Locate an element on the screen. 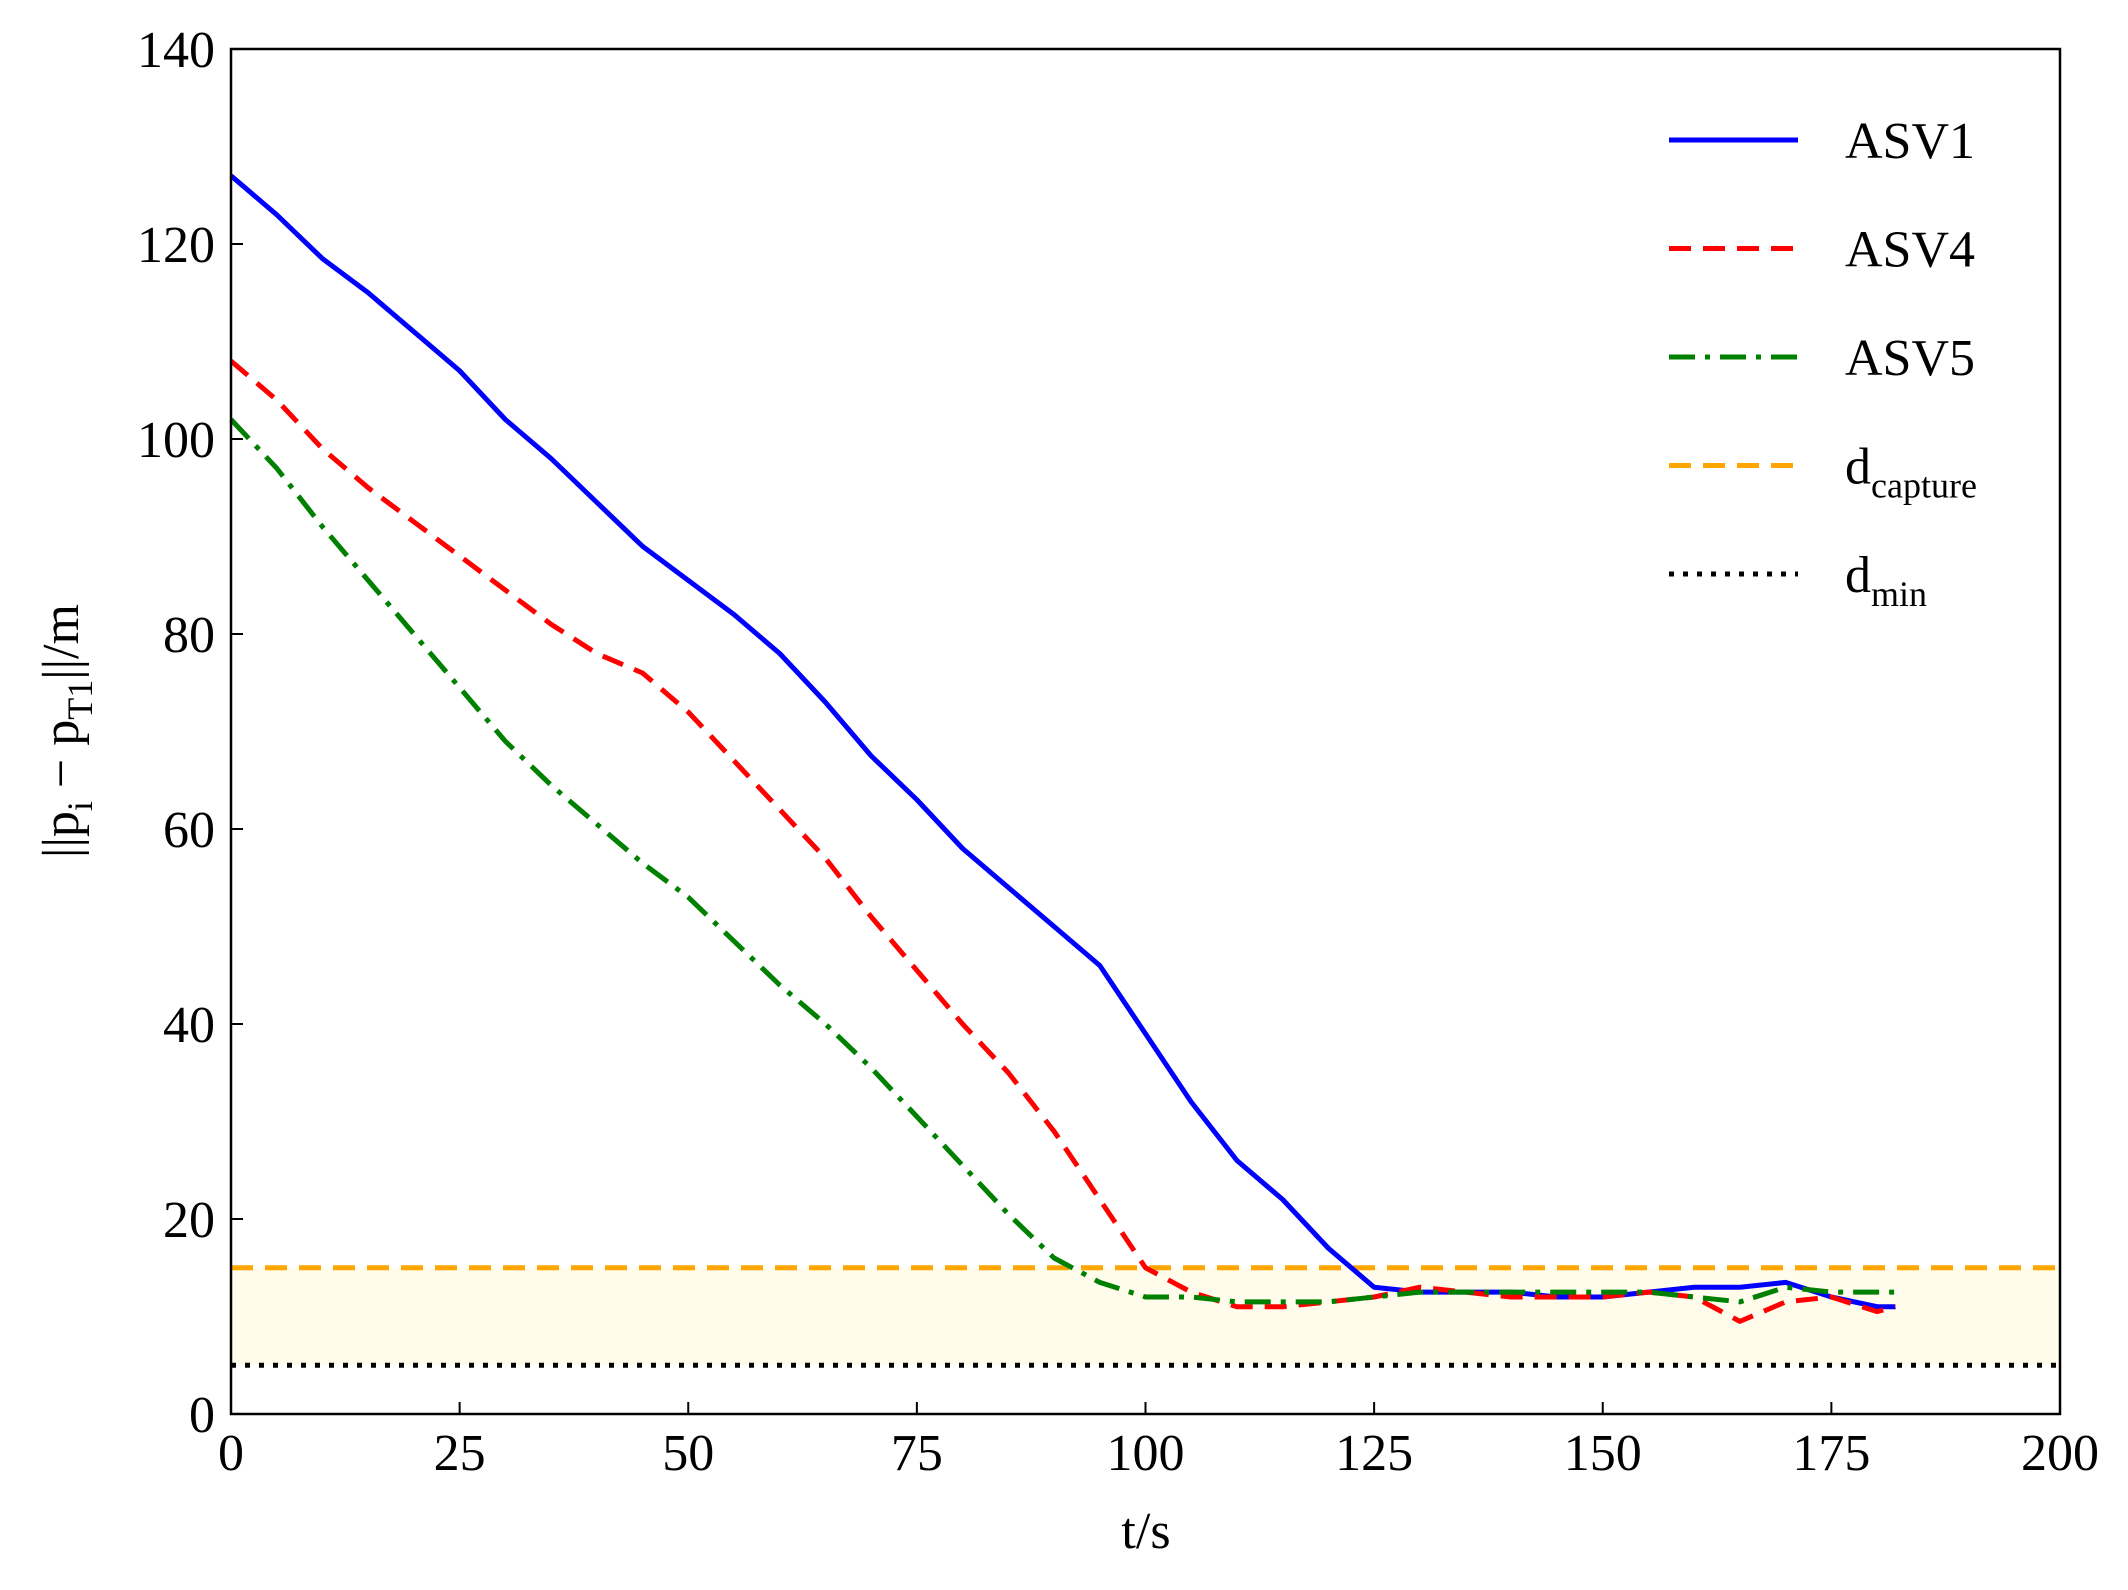 The width and height of the screenshot is (2128, 1590). legend-label: dcapture is located at coordinates (1911, 472).